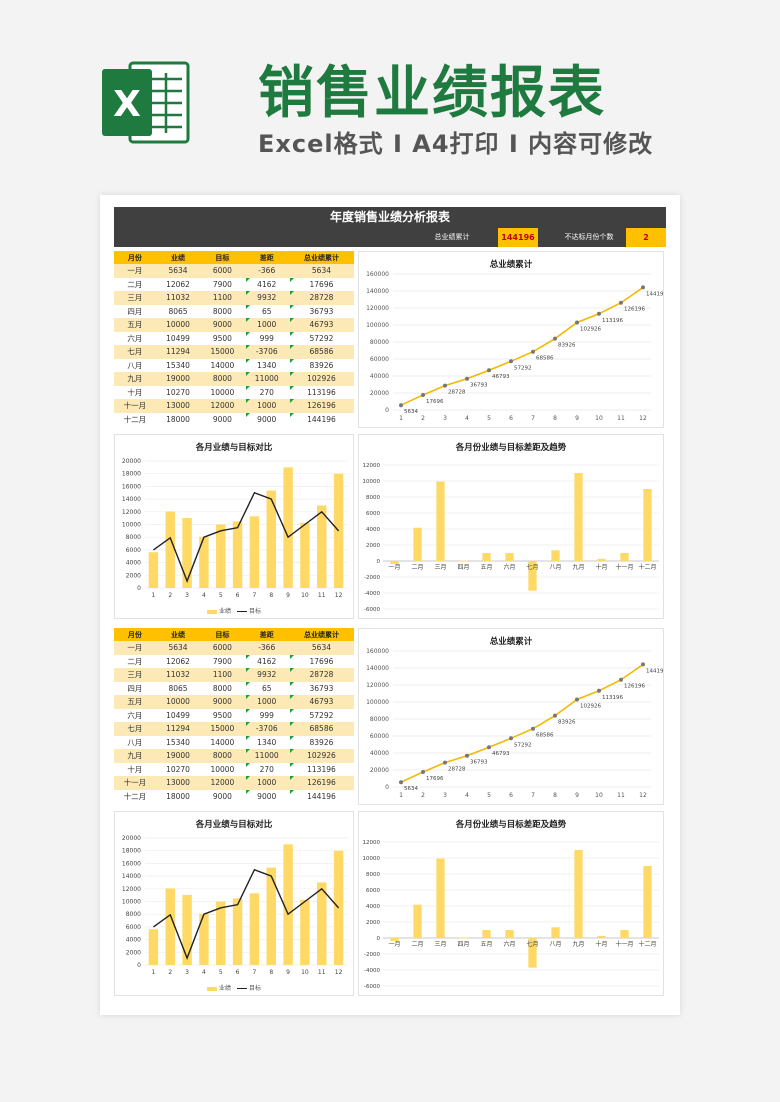 The width and height of the screenshot is (780, 1102). What do you see at coordinates (135, 352) in the screenshot?
I see `table-cell: 七月` at bounding box center [135, 352].